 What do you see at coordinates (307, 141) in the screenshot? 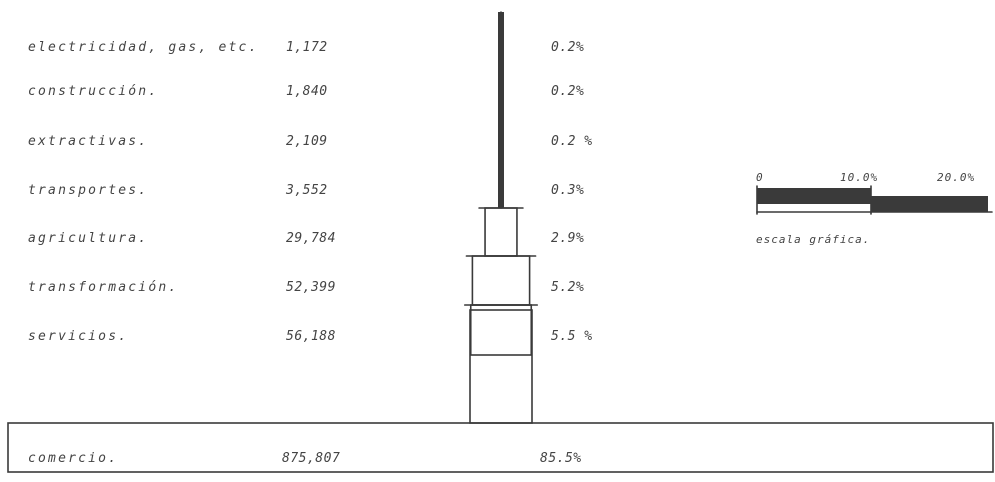
I see `value-label: 2,109` at bounding box center [307, 141].